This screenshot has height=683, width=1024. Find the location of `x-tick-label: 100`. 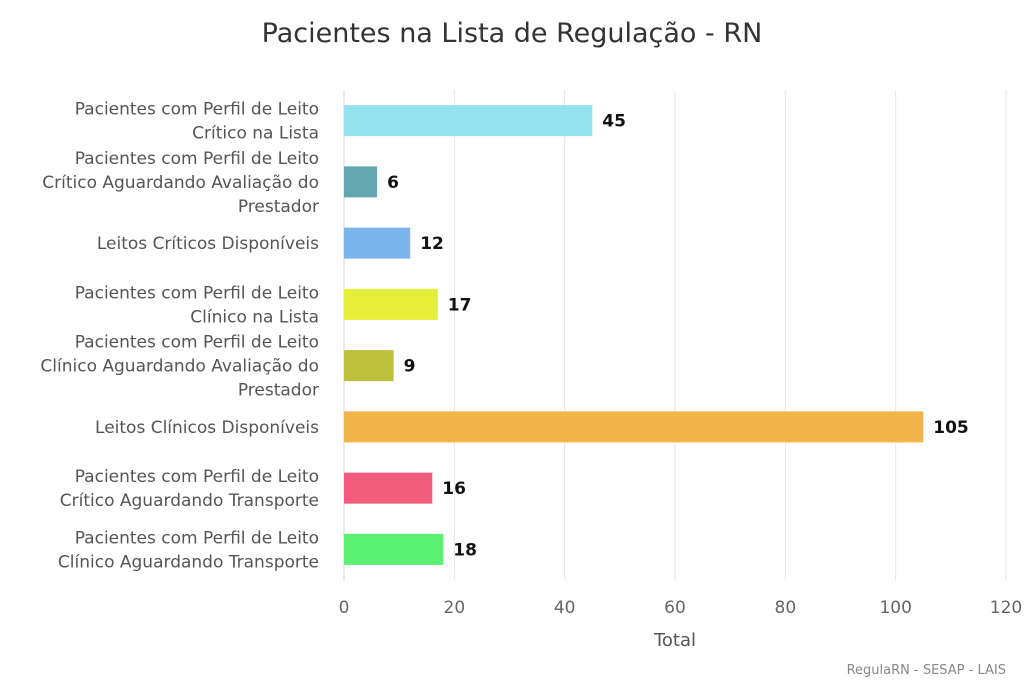

x-tick-label: 100 is located at coordinates (895, 608).